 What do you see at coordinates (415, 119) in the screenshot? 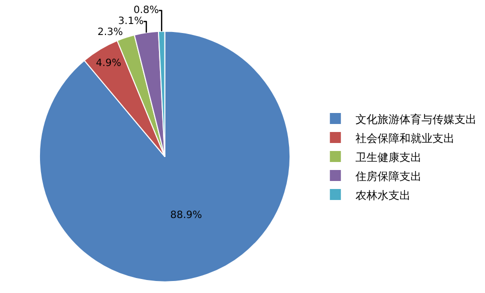
I see `legend-label: 文化旅游体育与传媒支出` at bounding box center [415, 119].